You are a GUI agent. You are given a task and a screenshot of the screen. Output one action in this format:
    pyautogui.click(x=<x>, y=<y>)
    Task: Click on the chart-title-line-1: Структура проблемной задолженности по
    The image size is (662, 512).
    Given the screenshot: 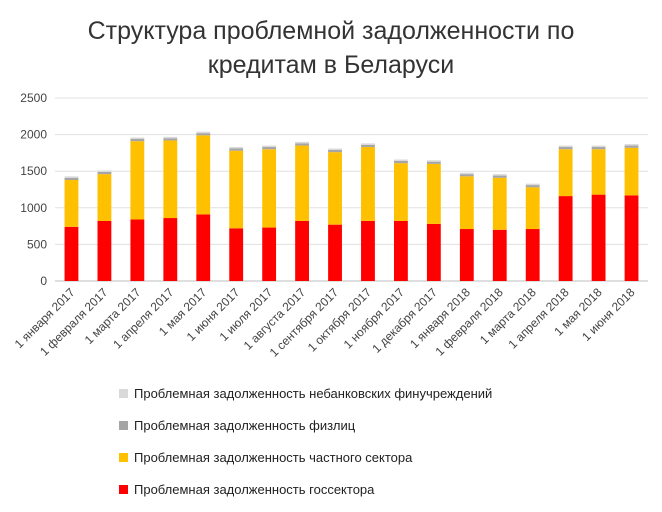 What is the action you would take?
    pyautogui.click(x=331, y=31)
    